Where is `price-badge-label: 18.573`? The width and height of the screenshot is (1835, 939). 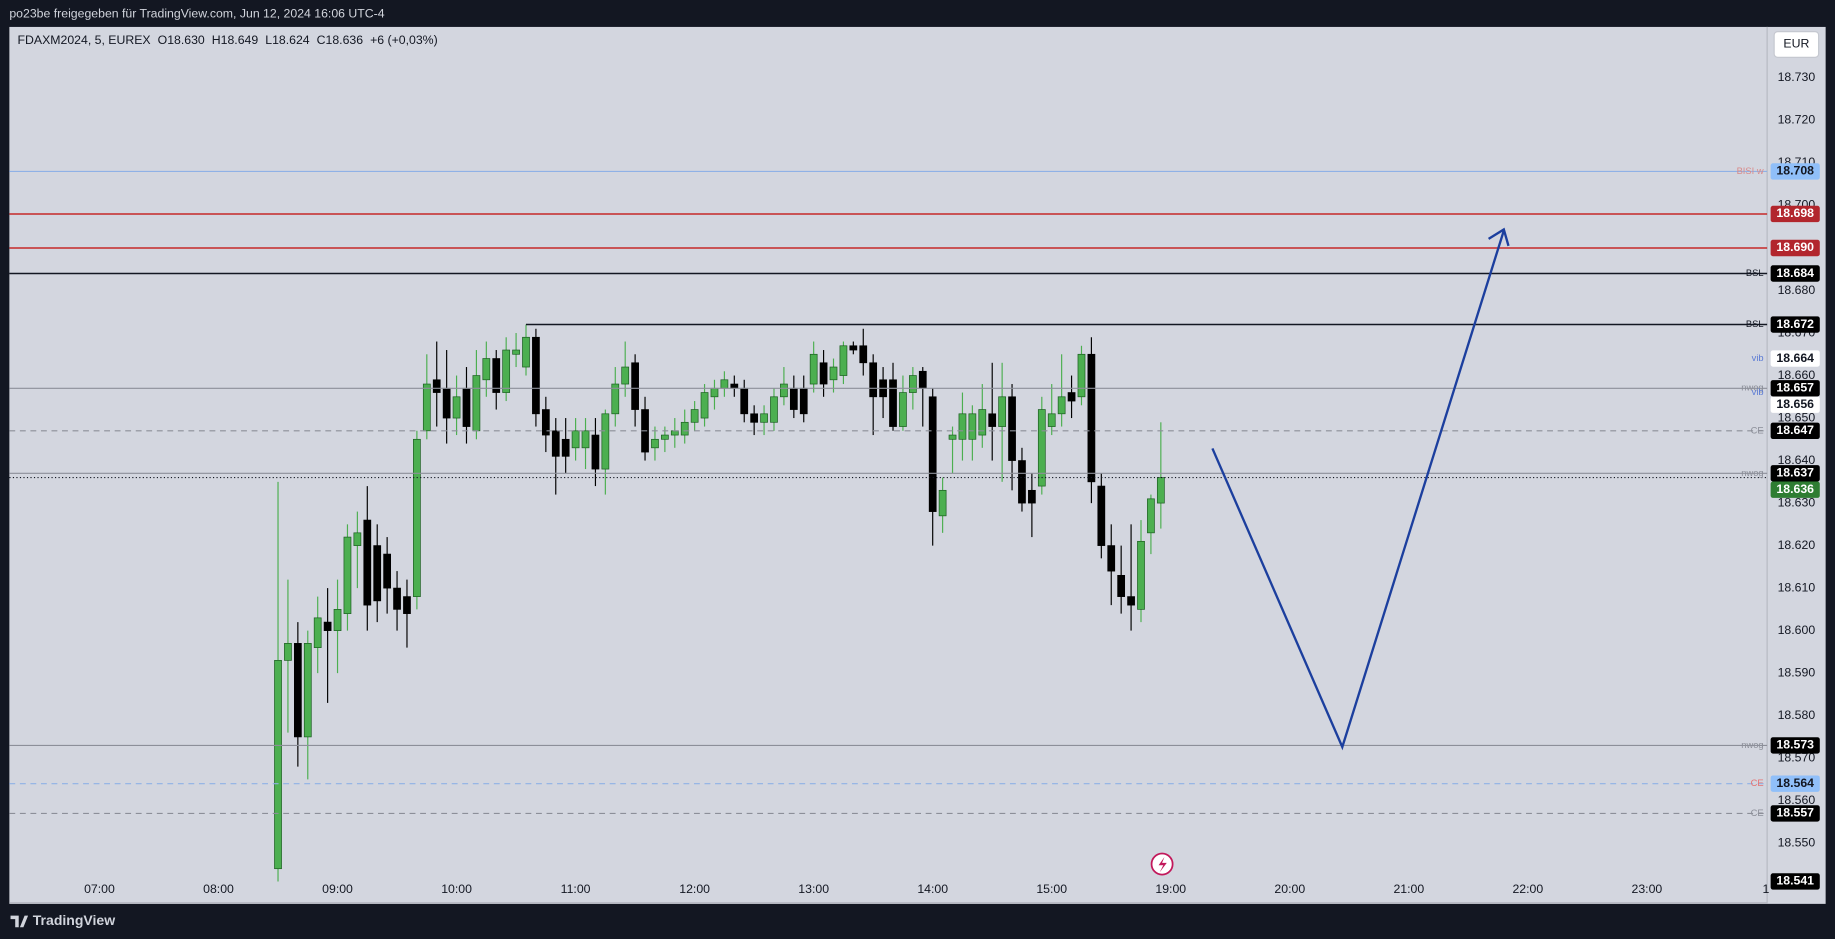 price-badge-label: 18.573 is located at coordinates (1795, 745).